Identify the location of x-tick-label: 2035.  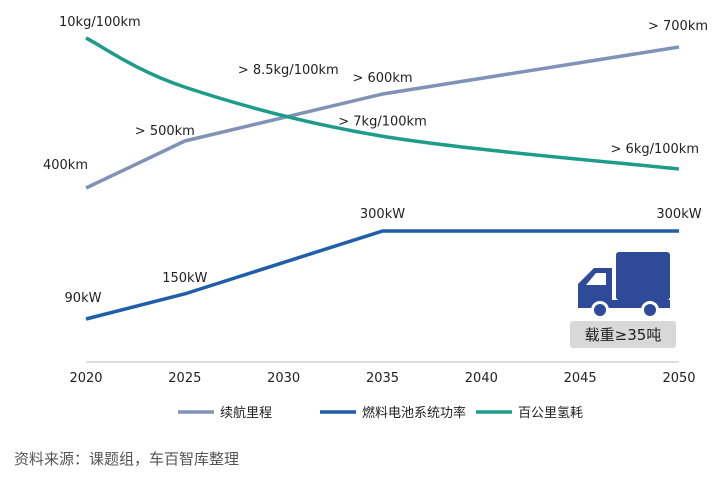
(382, 378).